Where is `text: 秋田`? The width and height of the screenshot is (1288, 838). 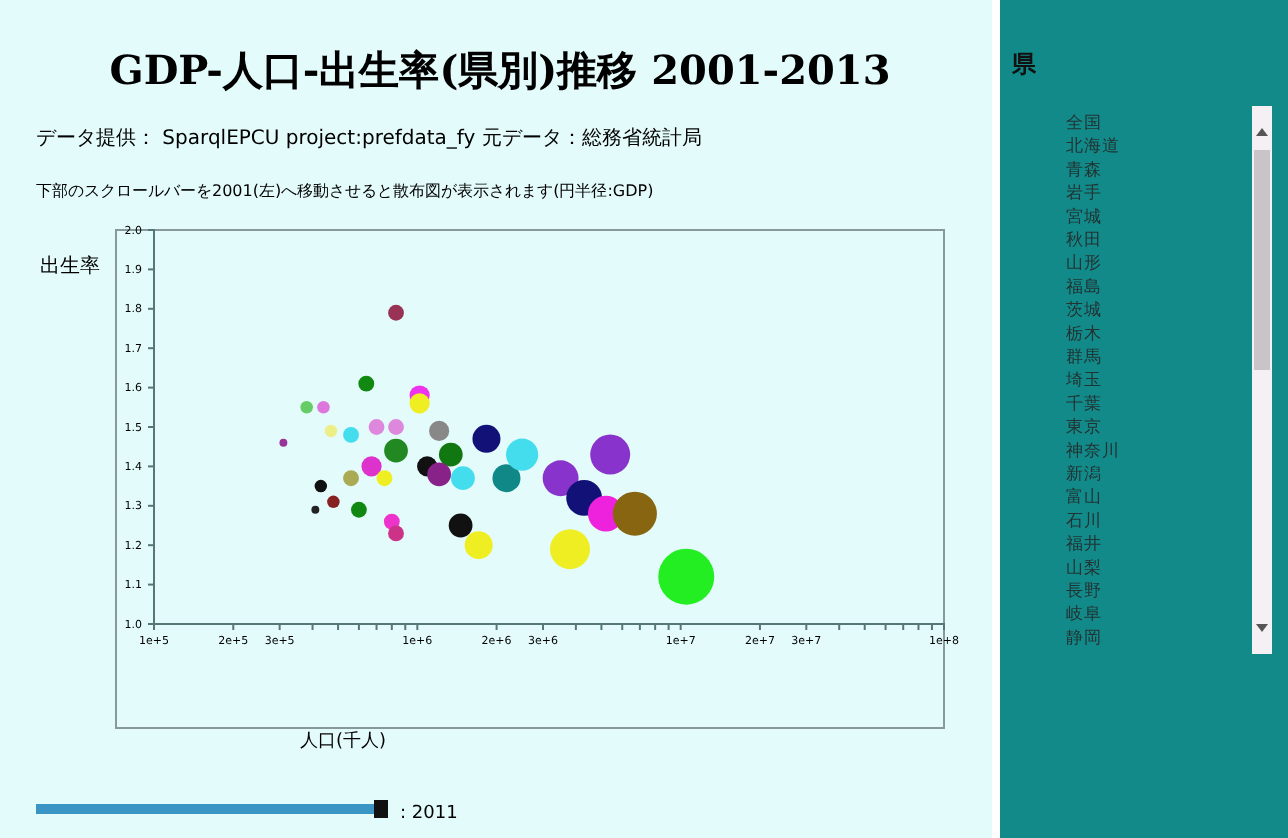
text: 秋田 is located at coordinates (1084, 240).